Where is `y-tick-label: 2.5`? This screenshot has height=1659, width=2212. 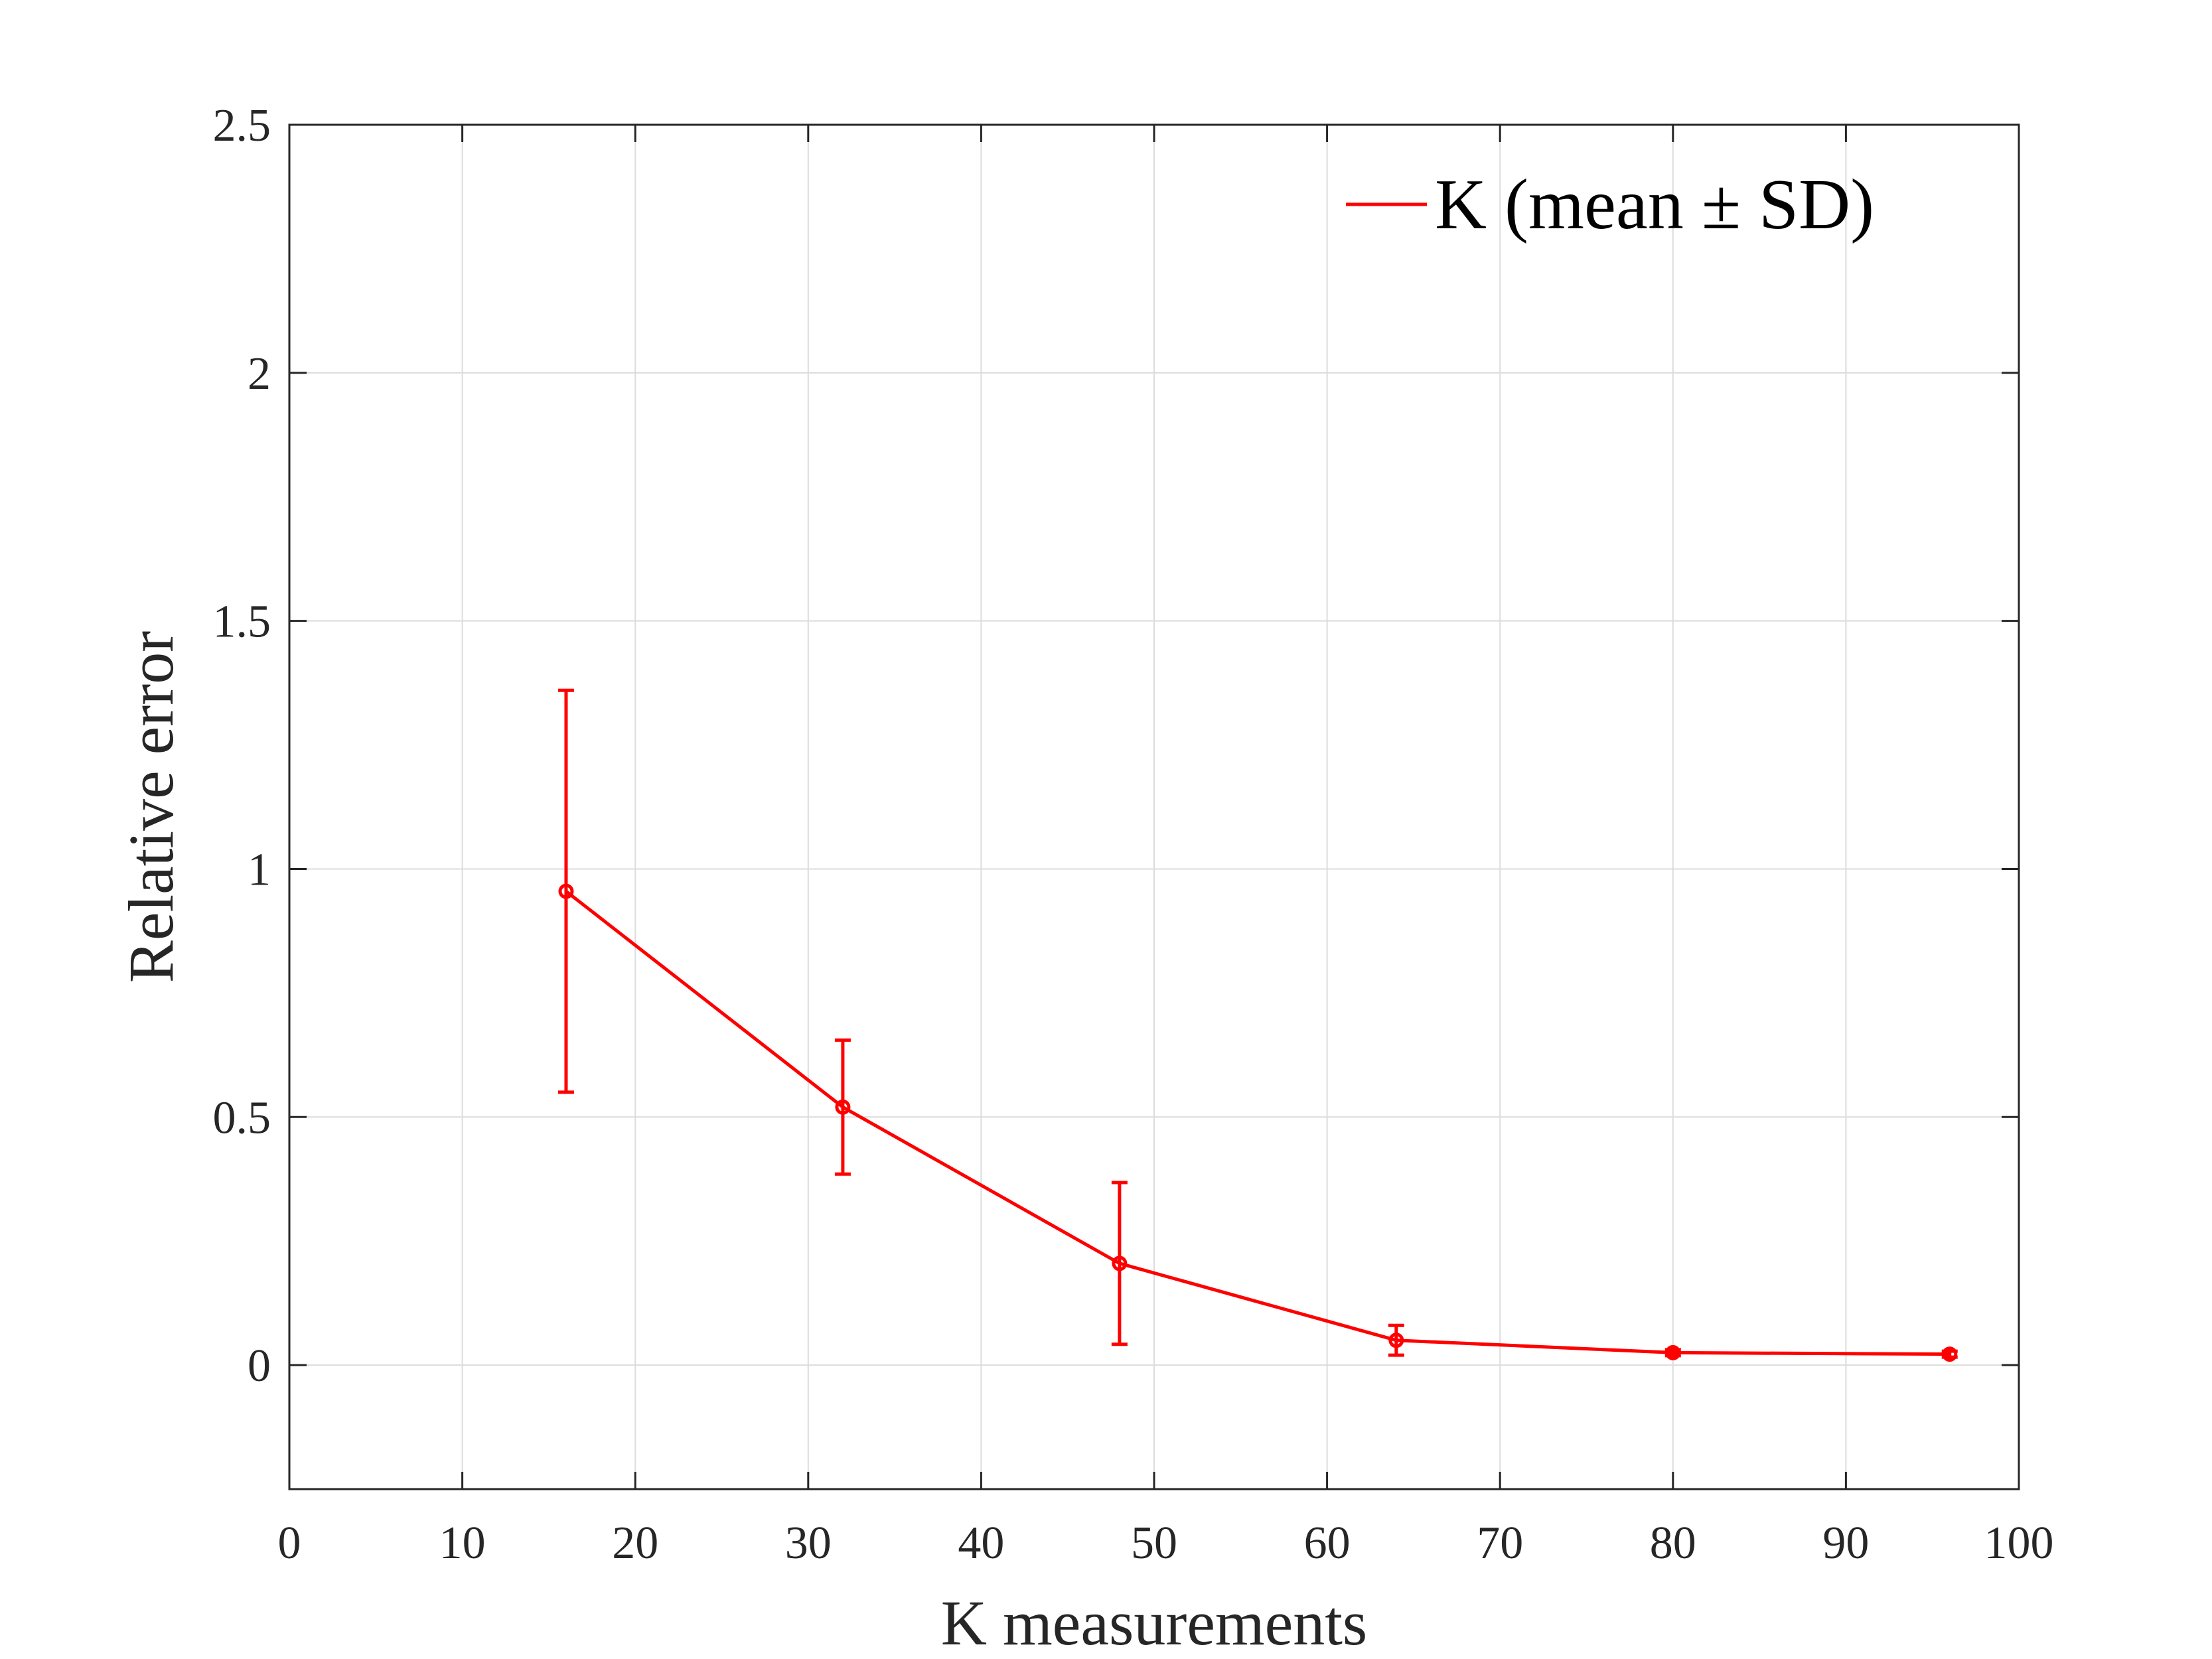 y-tick-label: 2.5 is located at coordinates (242, 125).